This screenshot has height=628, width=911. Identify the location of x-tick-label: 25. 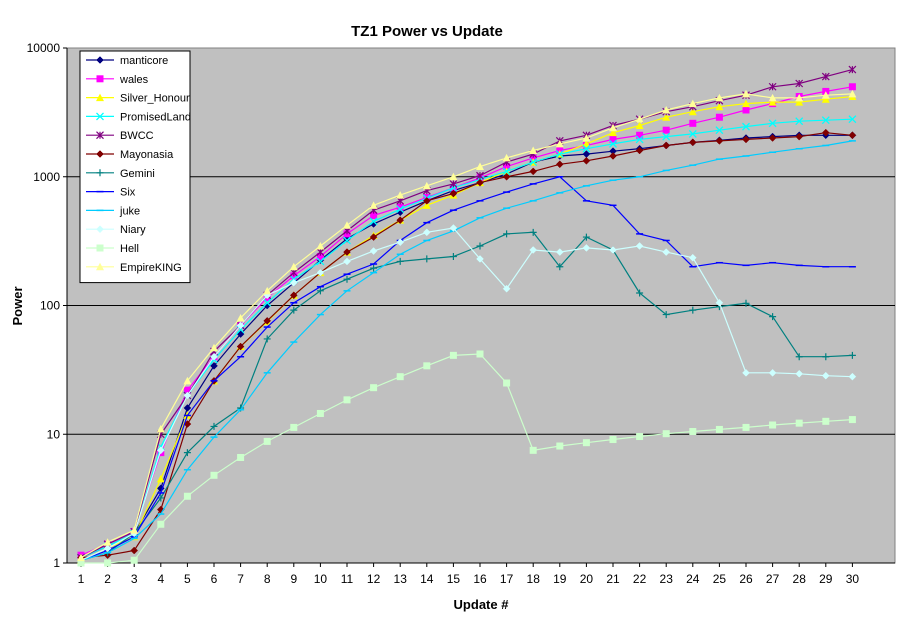
(720, 579).